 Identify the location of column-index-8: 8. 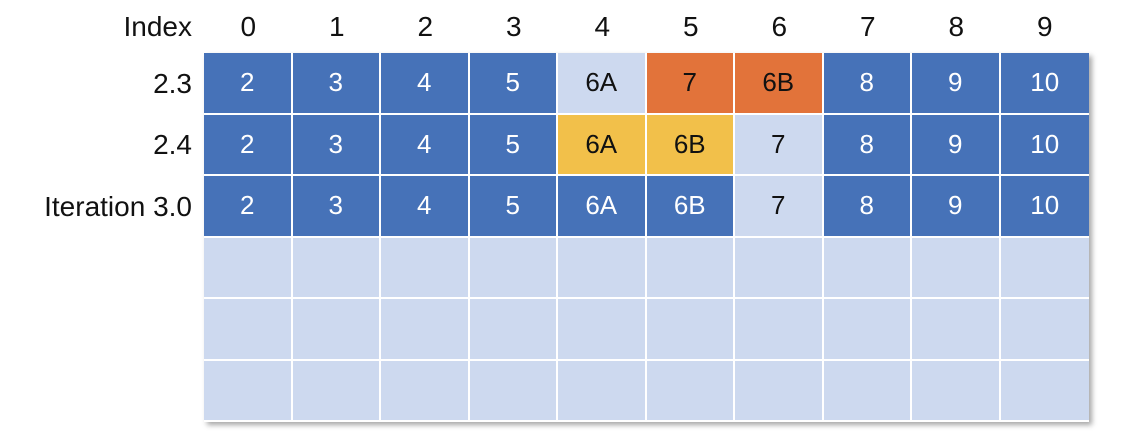
(956, 26).